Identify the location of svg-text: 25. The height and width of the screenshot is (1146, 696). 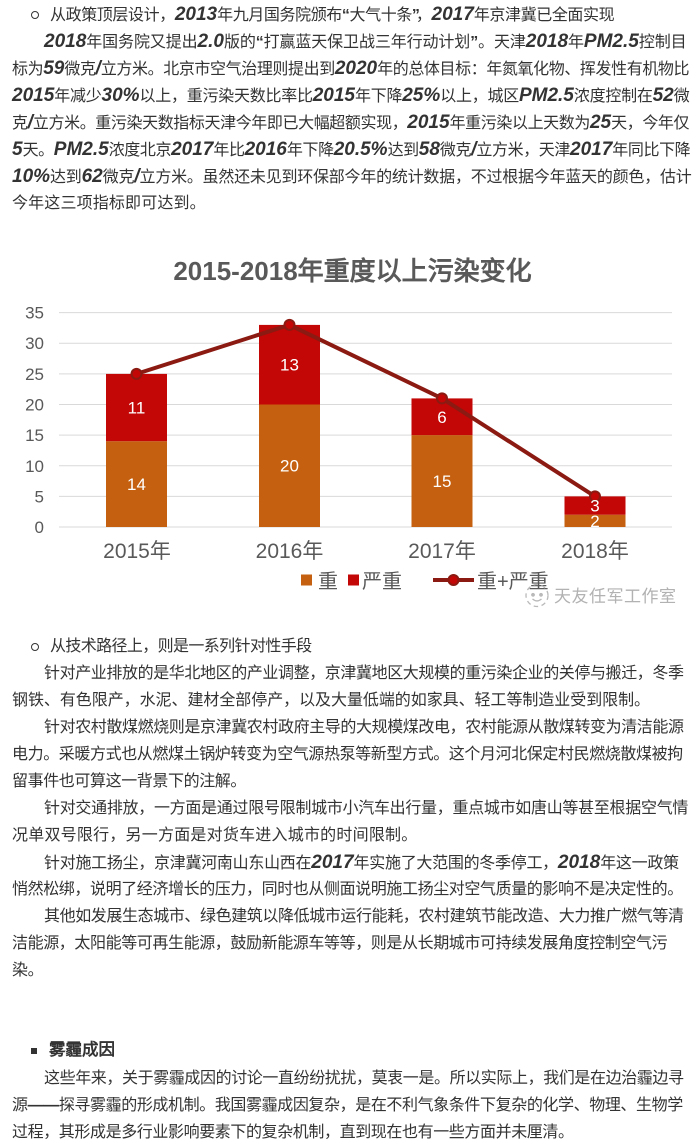
(34, 374).